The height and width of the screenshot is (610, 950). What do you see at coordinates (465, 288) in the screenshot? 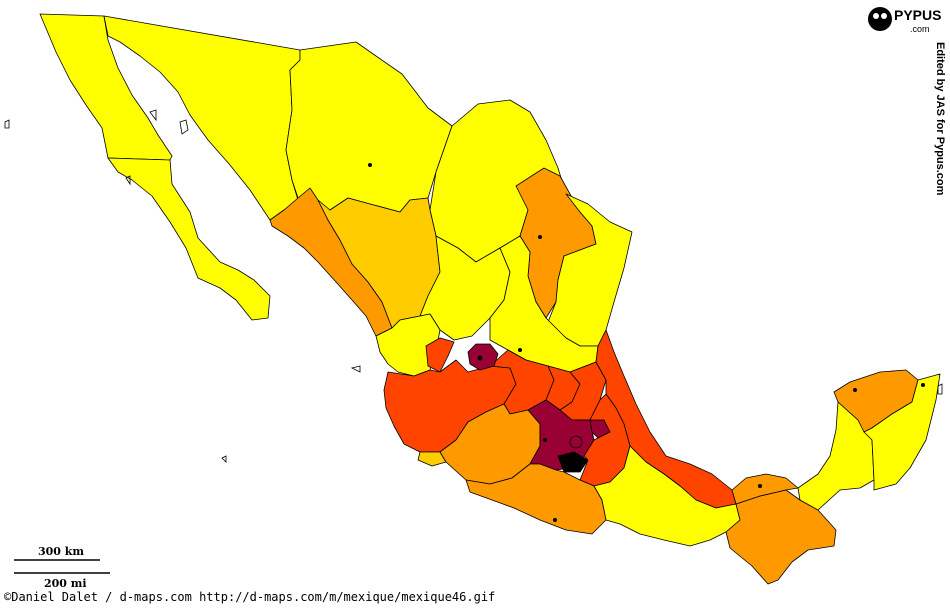
I see `state-zacatecas: Zacatecas` at bounding box center [465, 288].